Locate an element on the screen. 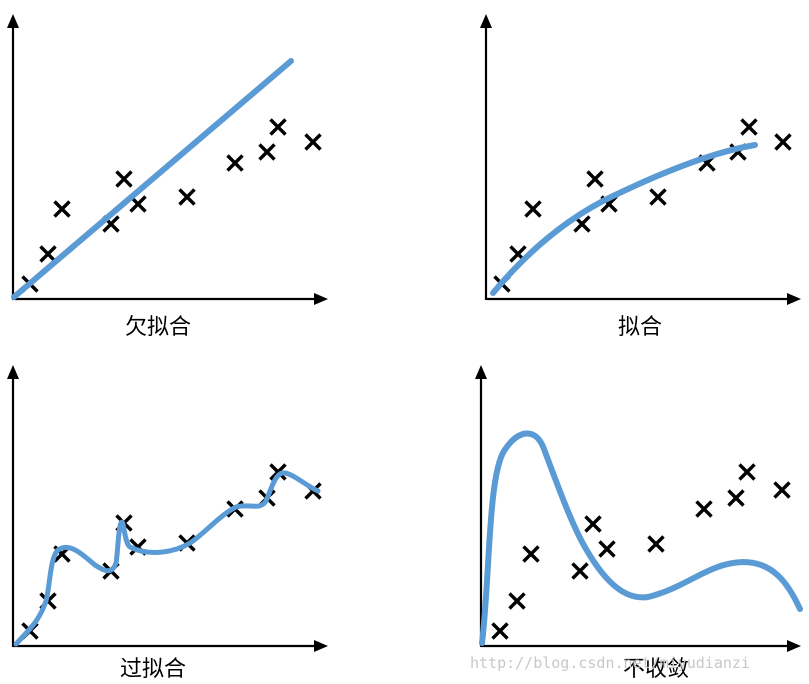 The image size is (809, 684). panel-caption: 过拟合 is located at coordinates (153, 669).